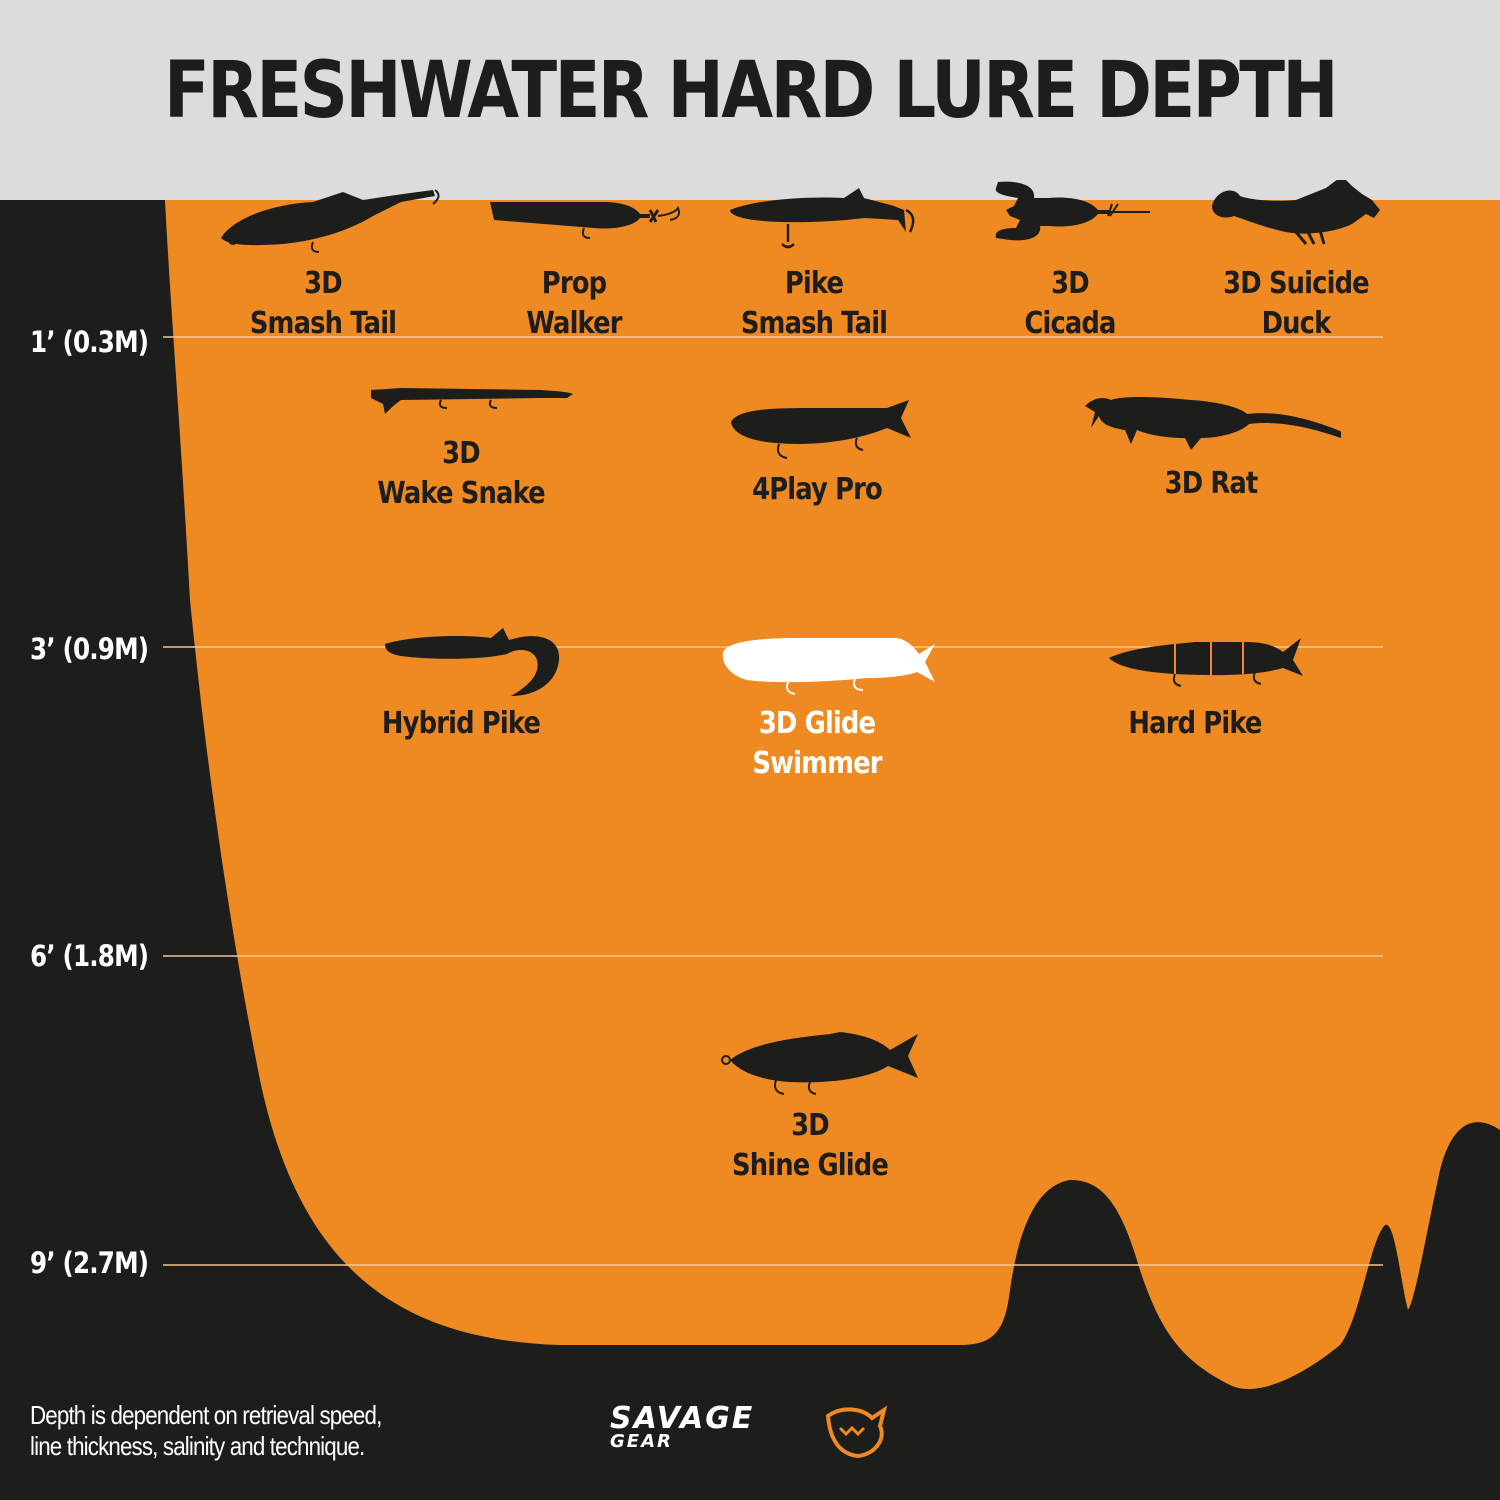  I want to click on lure-name: Hard Pike, so click(1195, 723).